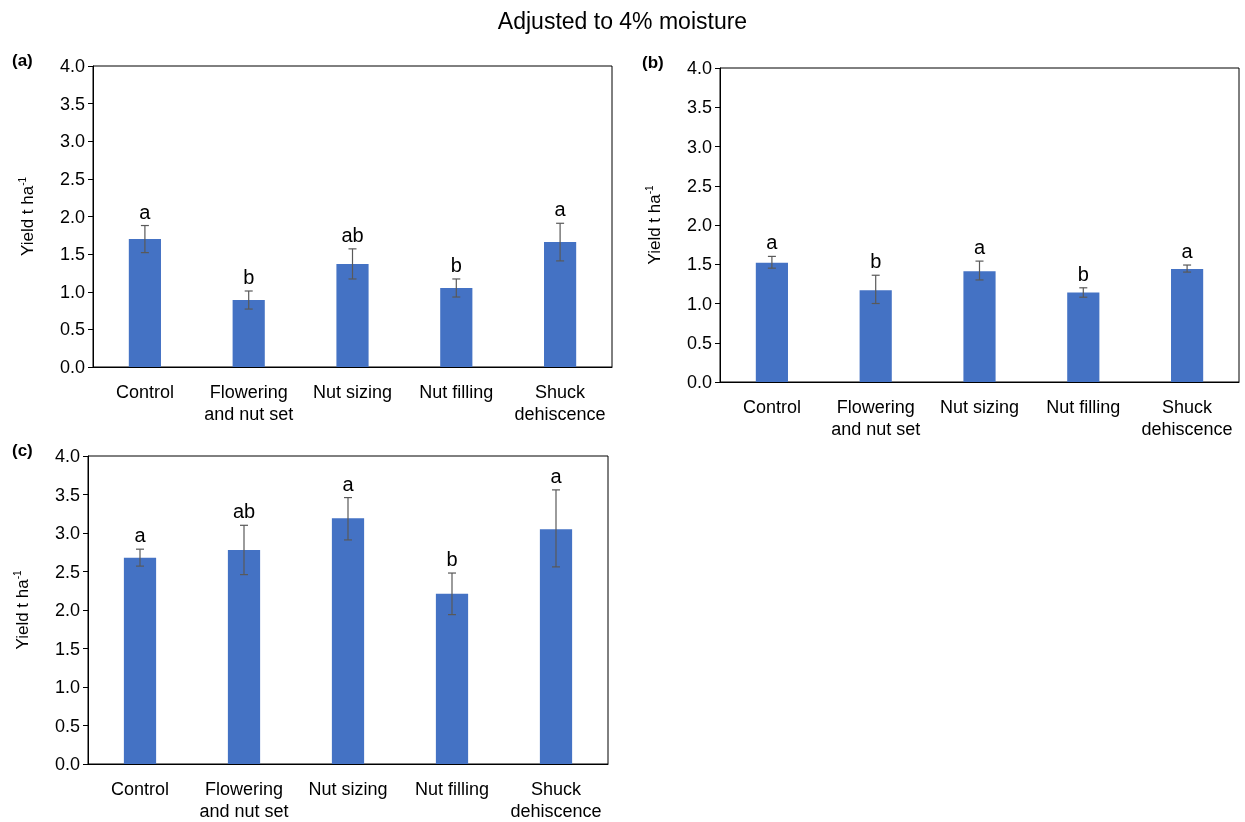  What do you see at coordinates (22, 450) in the screenshot?
I see `chart-subtitle: (c)` at bounding box center [22, 450].